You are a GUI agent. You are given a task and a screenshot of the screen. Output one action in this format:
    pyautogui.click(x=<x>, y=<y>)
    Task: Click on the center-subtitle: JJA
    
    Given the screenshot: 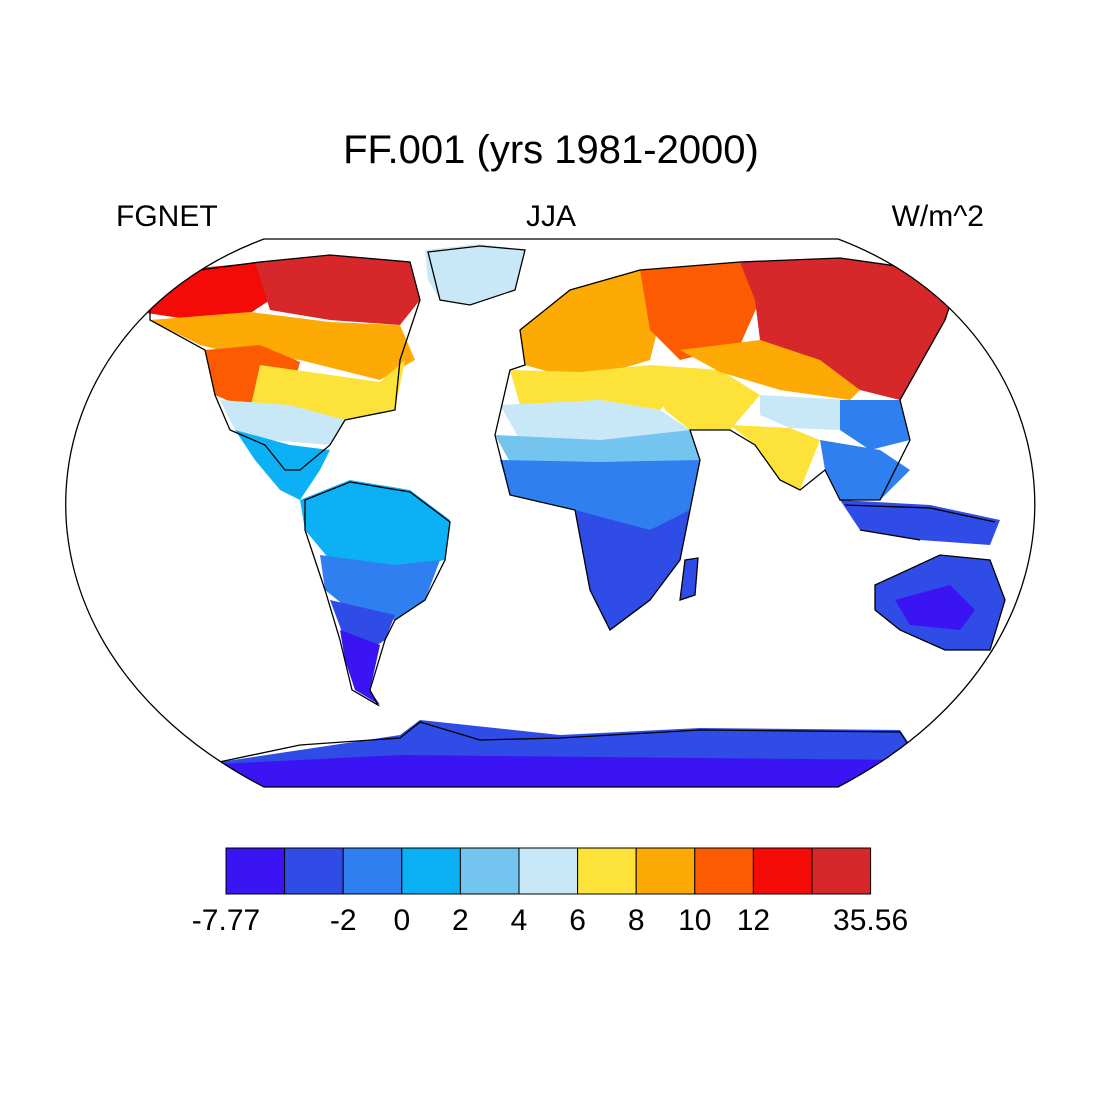 What is the action you would take?
    pyautogui.click(x=550, y=216)
    